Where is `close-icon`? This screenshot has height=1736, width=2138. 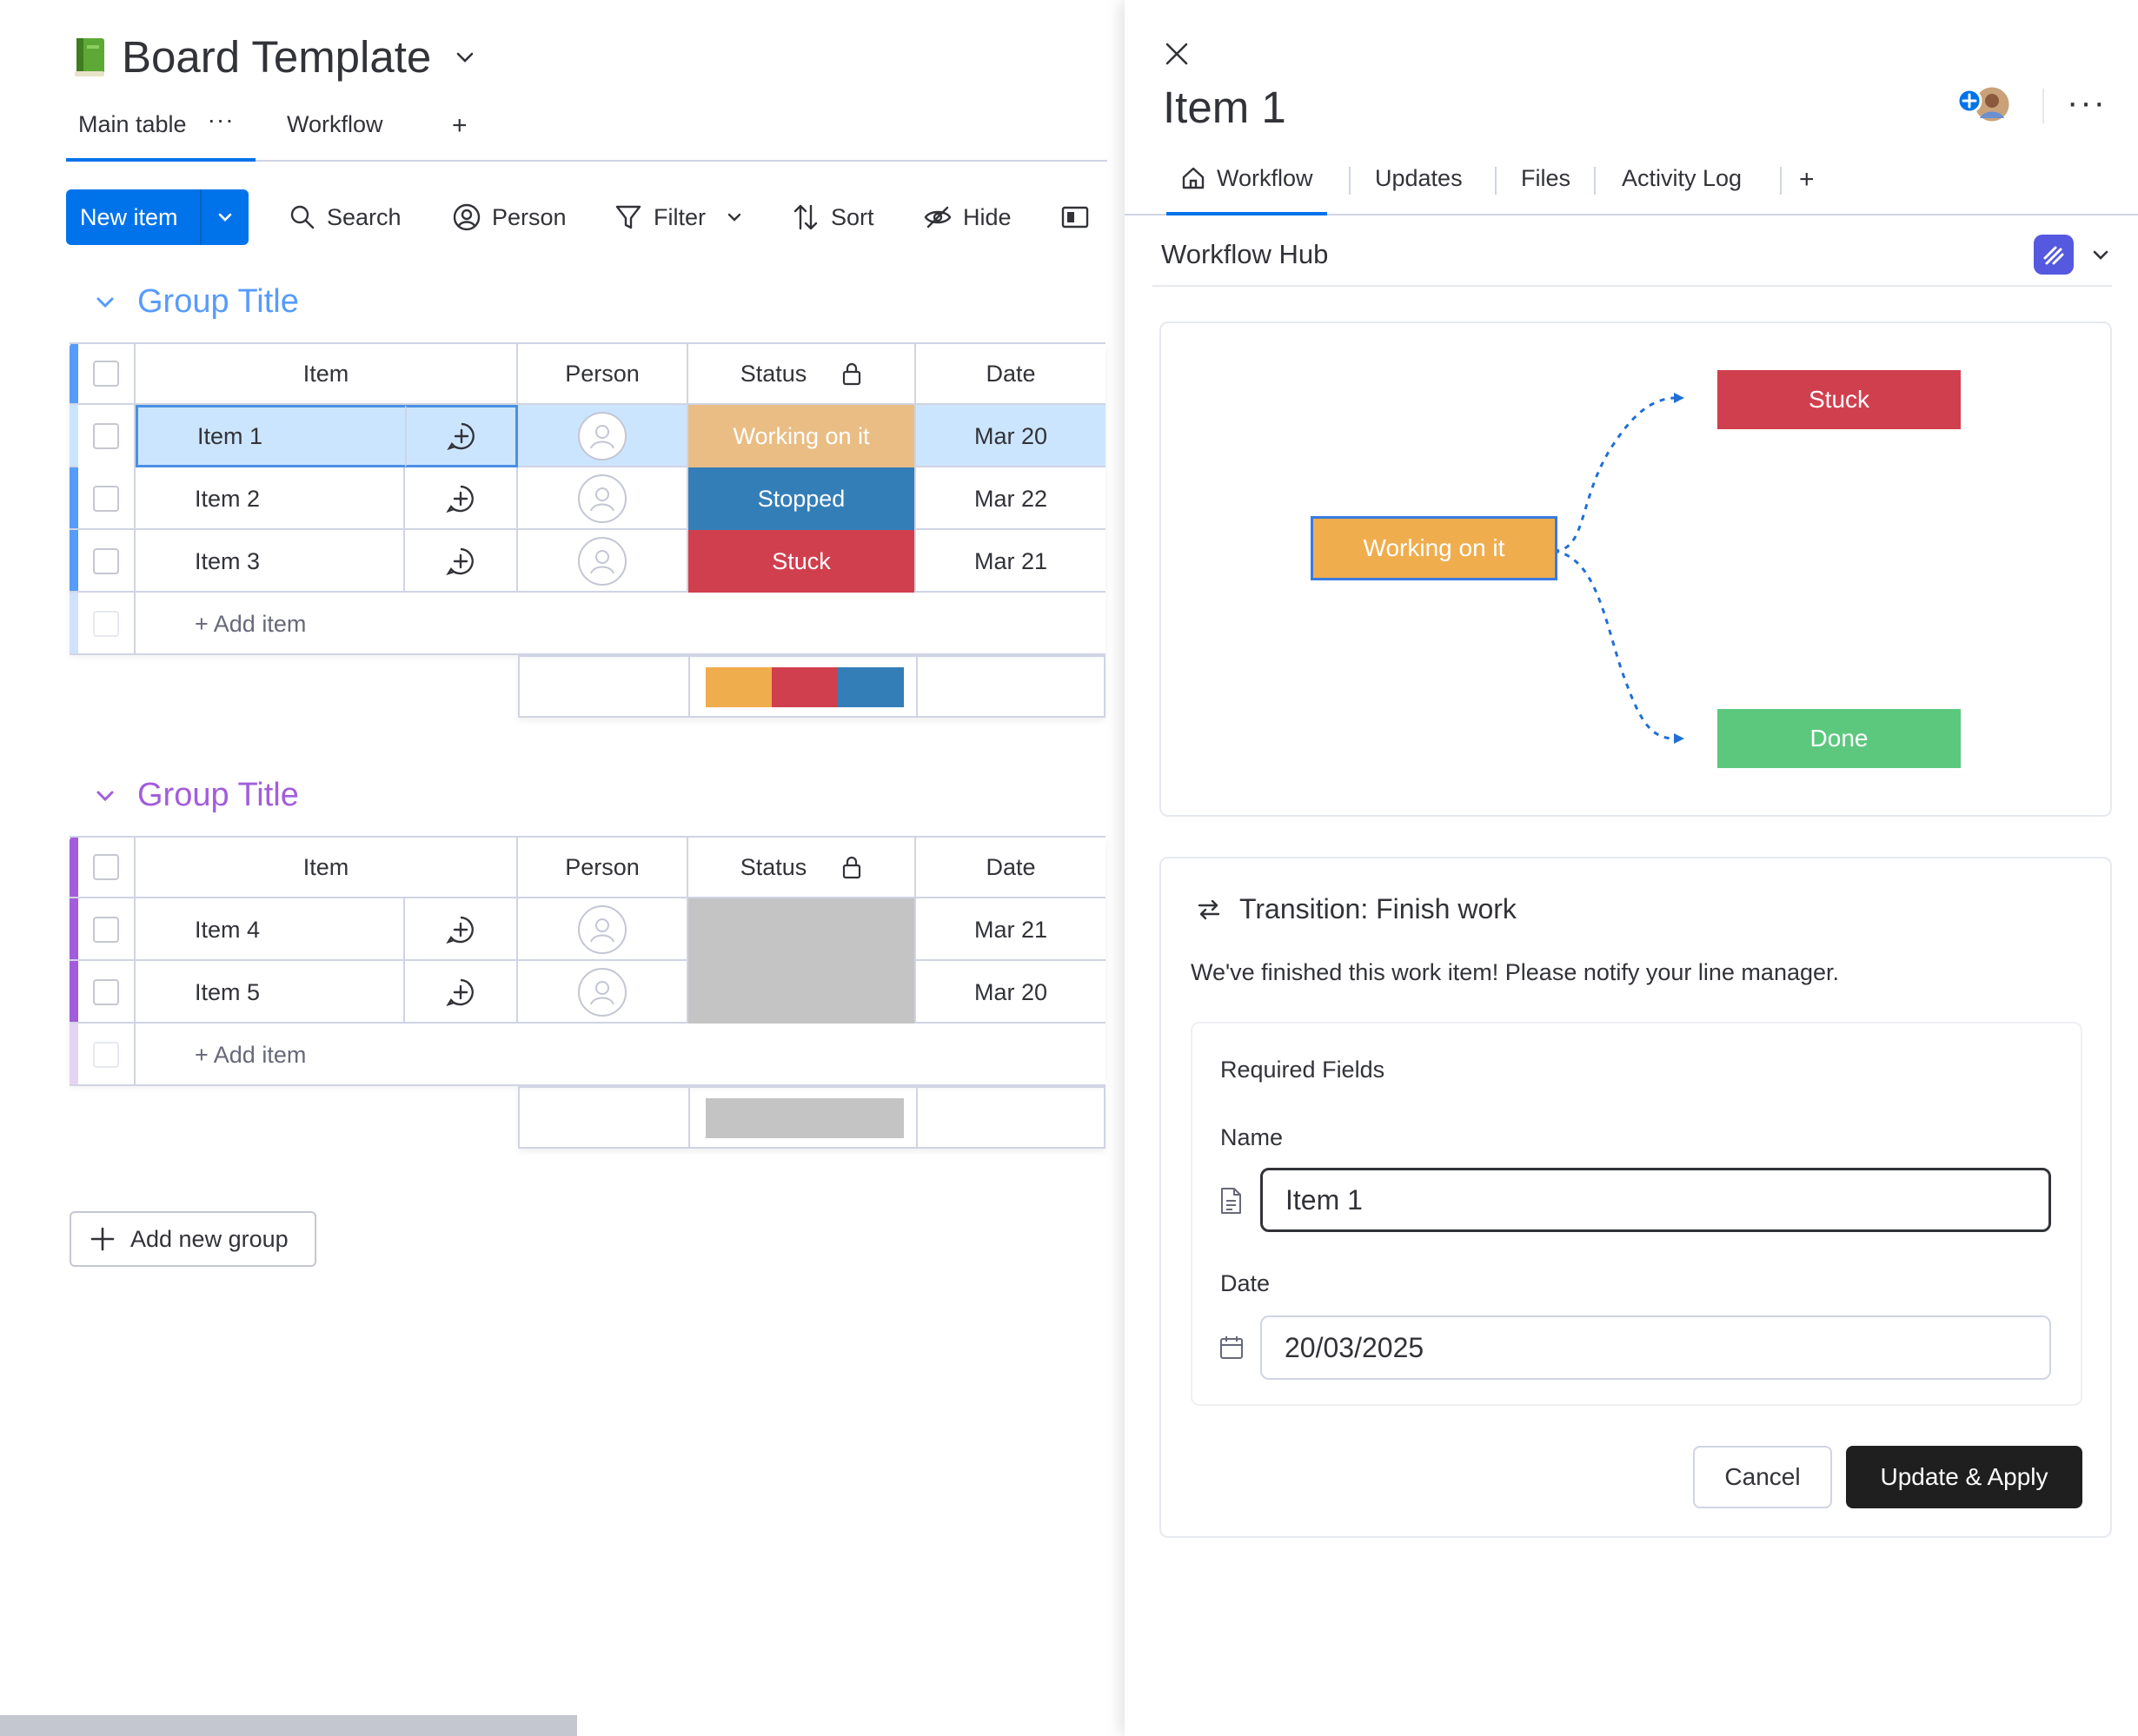 close-icon is located at coordinates (1177, 54).